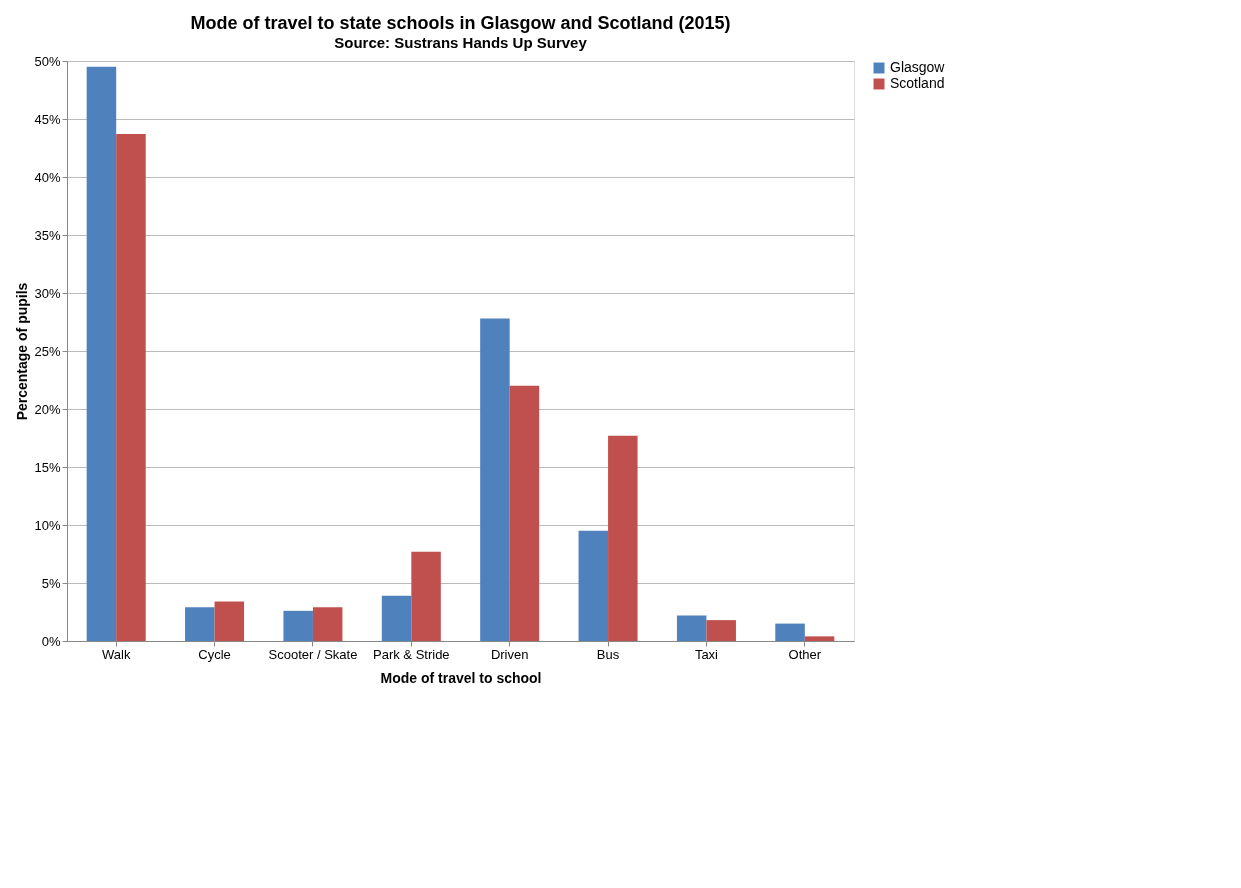 This screenshot has width=1241, height=888. Describe the element at coordinates (47, 293) in the screenshot. I see `y-tick-label: 30%` at that location.